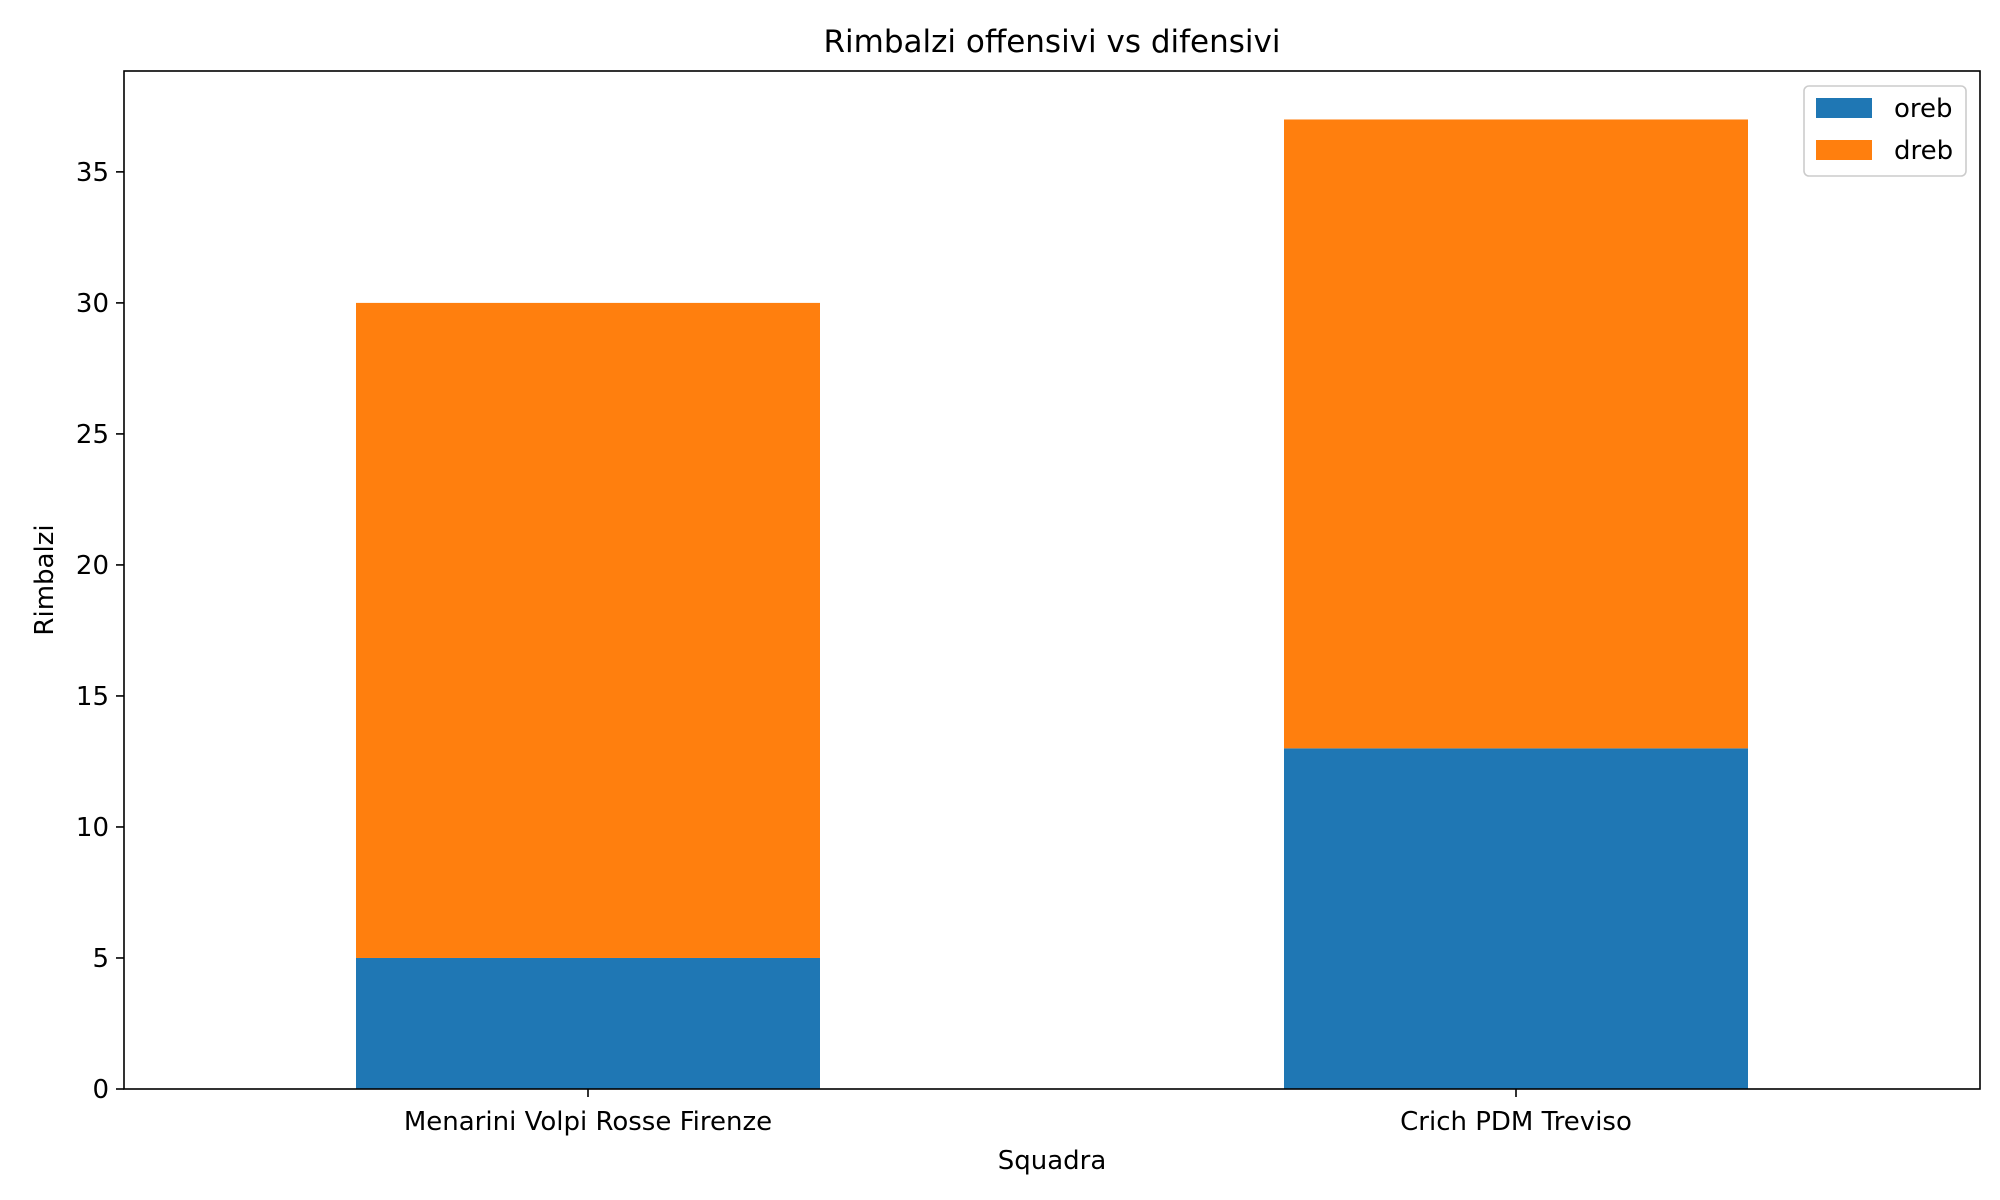 Image resolution: width=2000 pixels, height=1200 pixels. Describe the element at coordinates (92, 435) in the screenshot. I see `y-tick-label: 25` at that location.